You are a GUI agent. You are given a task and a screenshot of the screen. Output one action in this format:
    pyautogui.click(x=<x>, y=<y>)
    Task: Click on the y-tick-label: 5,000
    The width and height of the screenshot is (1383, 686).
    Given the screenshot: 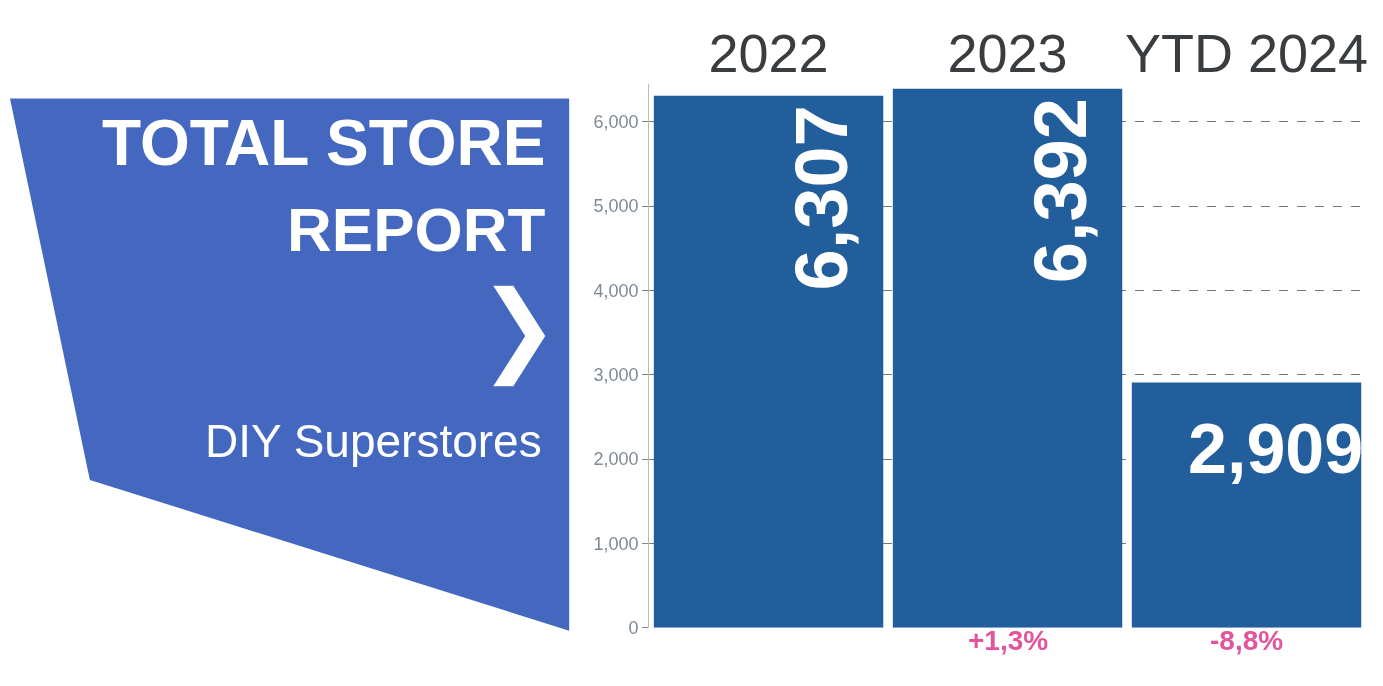 What is the action you would take?
    pyautogui.click(x=616, y=206)
    